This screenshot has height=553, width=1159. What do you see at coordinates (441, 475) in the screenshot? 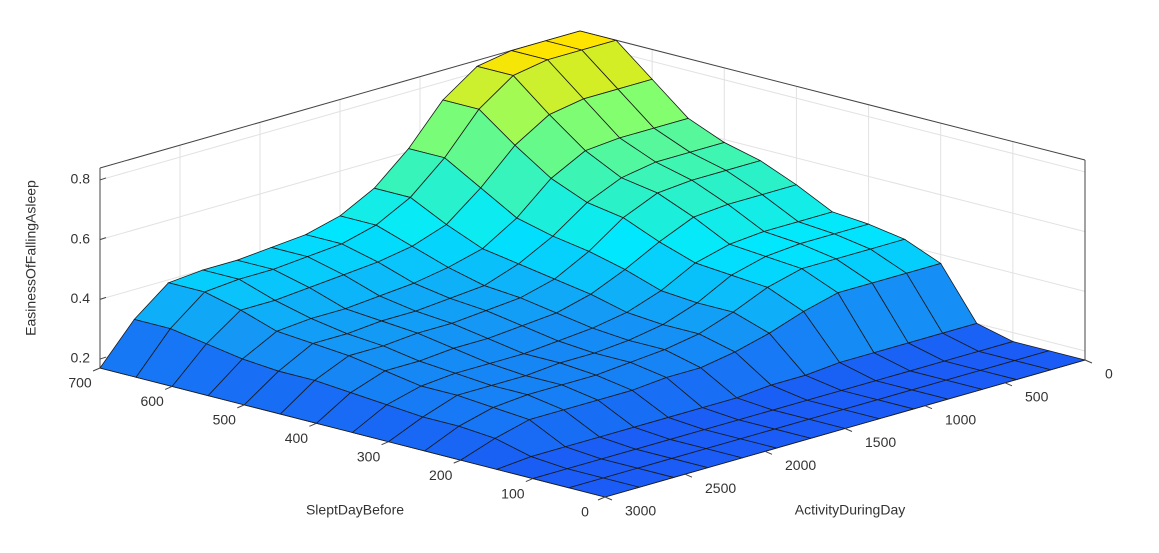
I see `y-tick-label: 200` at bounding box center [441, 475].